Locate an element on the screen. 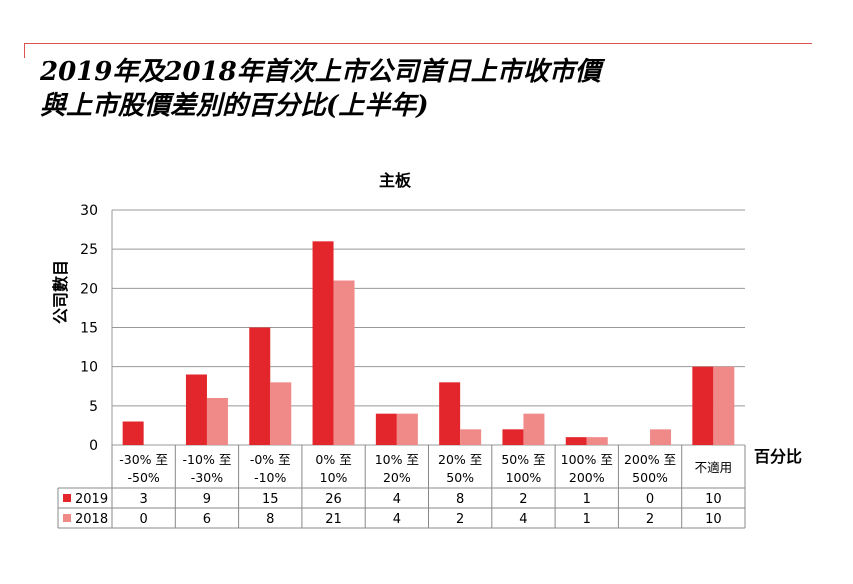 The image size is (853, 584). category-label: -10% is located at coordinates (270, 477).